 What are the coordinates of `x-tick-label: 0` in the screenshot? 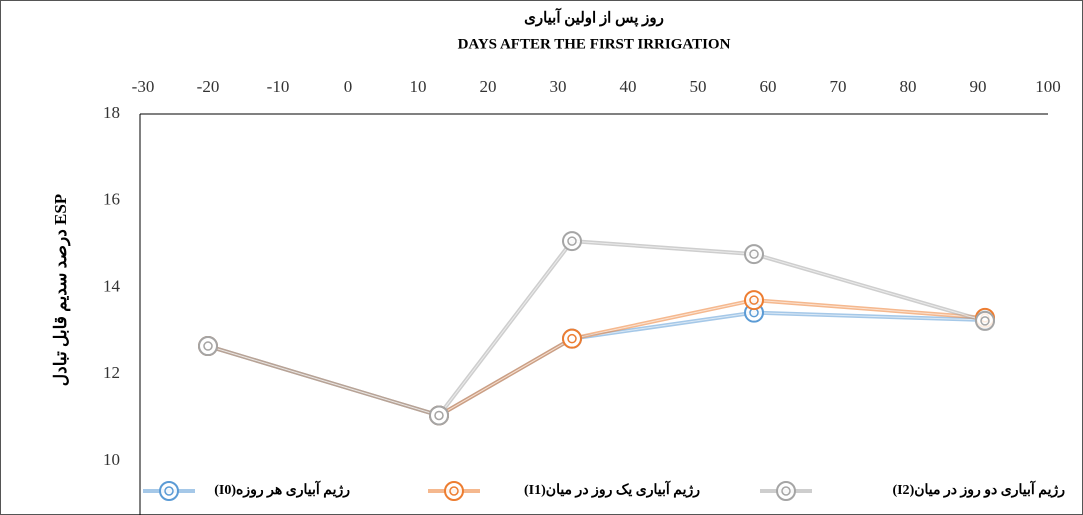 It's located at (348, 86).